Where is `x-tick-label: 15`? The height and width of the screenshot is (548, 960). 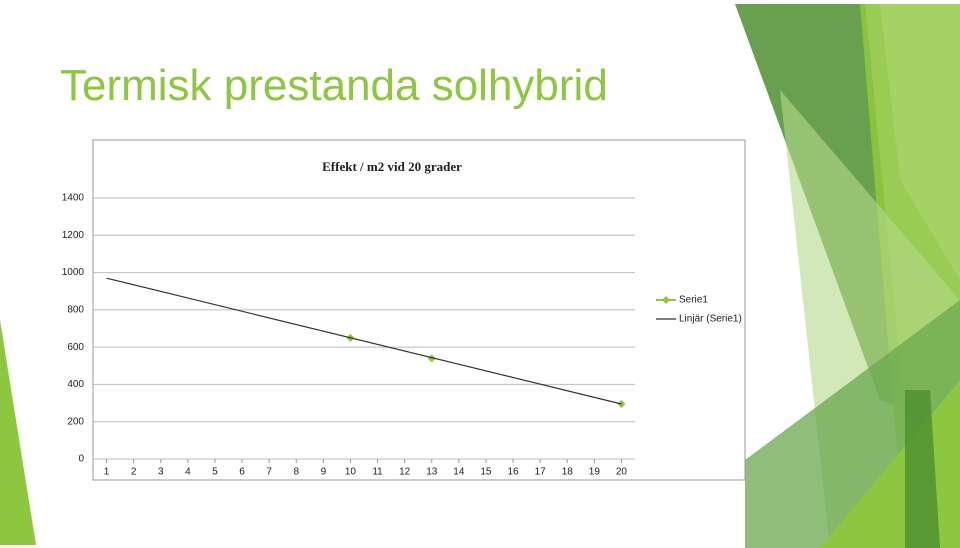 x-tick-label: 15 is located at coordinates (486, 472).